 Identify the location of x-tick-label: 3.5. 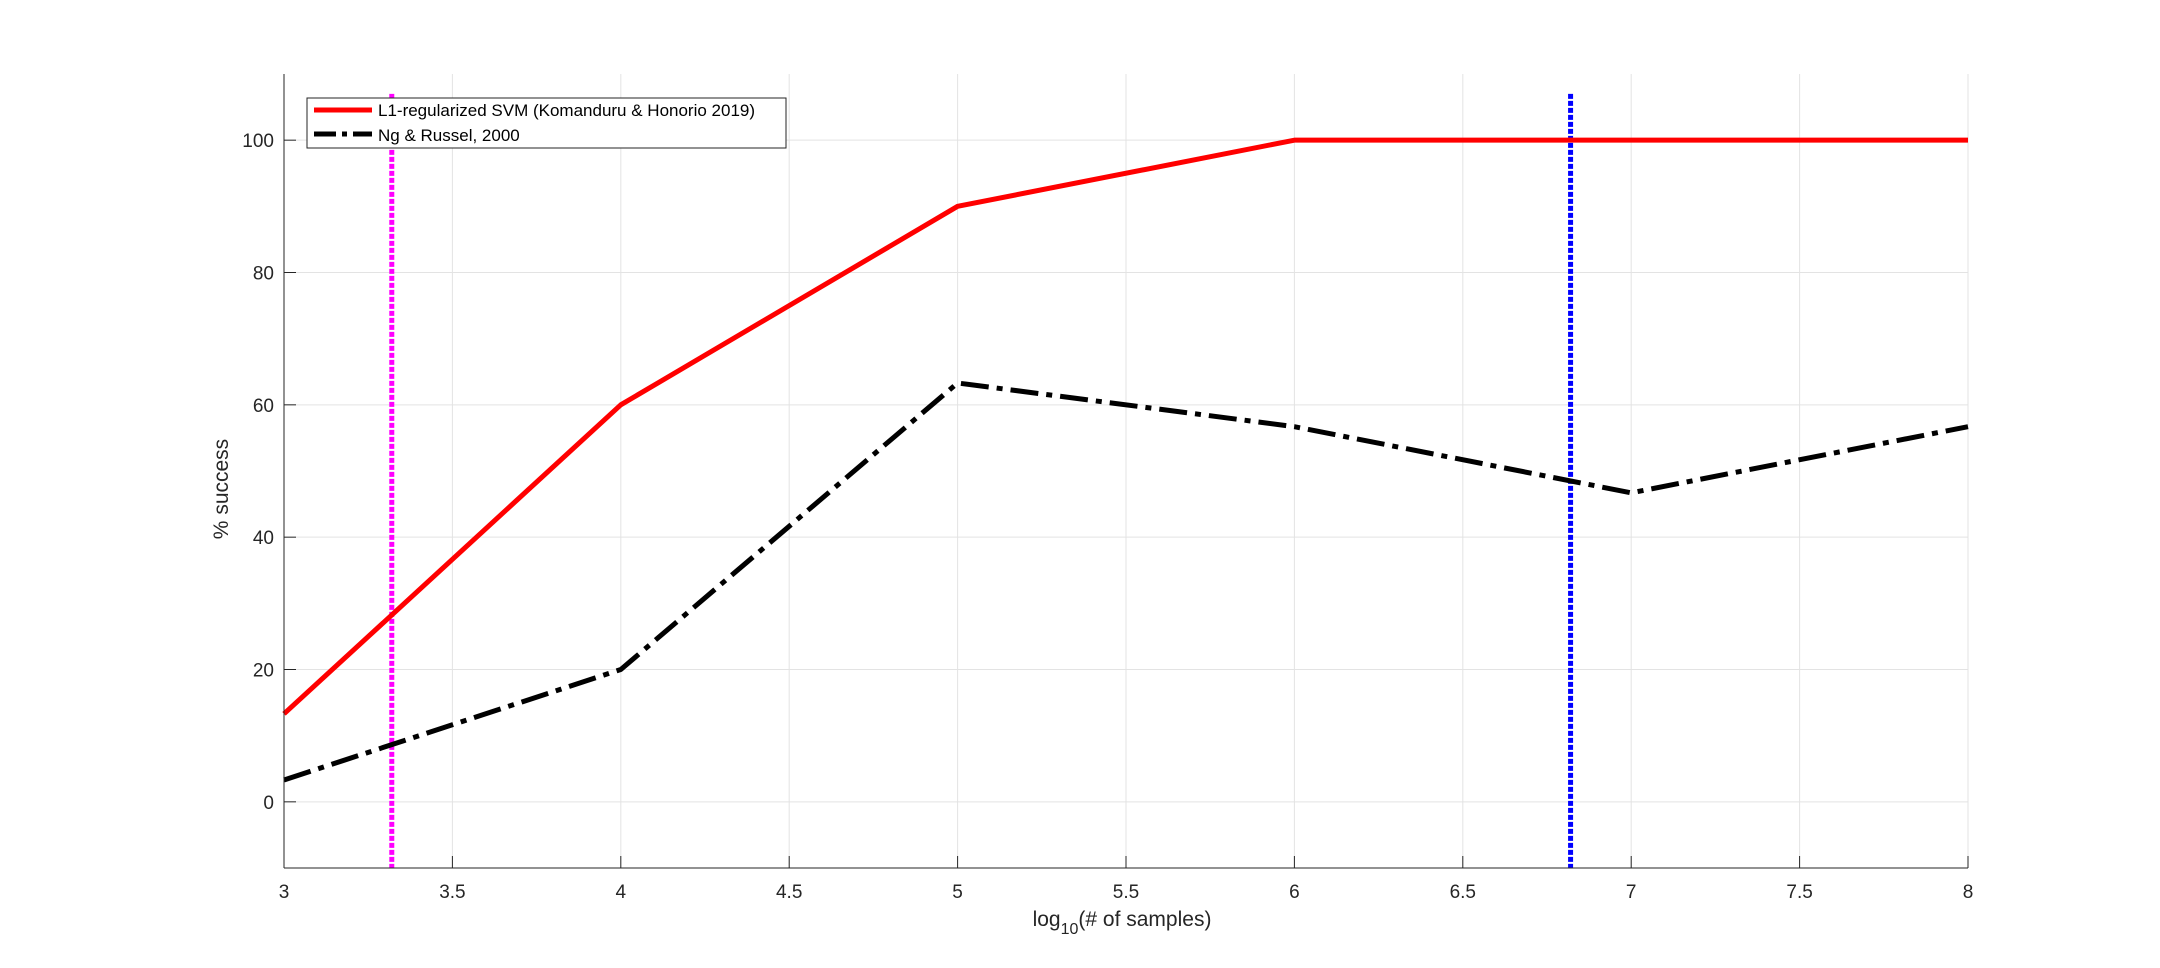
(452, 892).